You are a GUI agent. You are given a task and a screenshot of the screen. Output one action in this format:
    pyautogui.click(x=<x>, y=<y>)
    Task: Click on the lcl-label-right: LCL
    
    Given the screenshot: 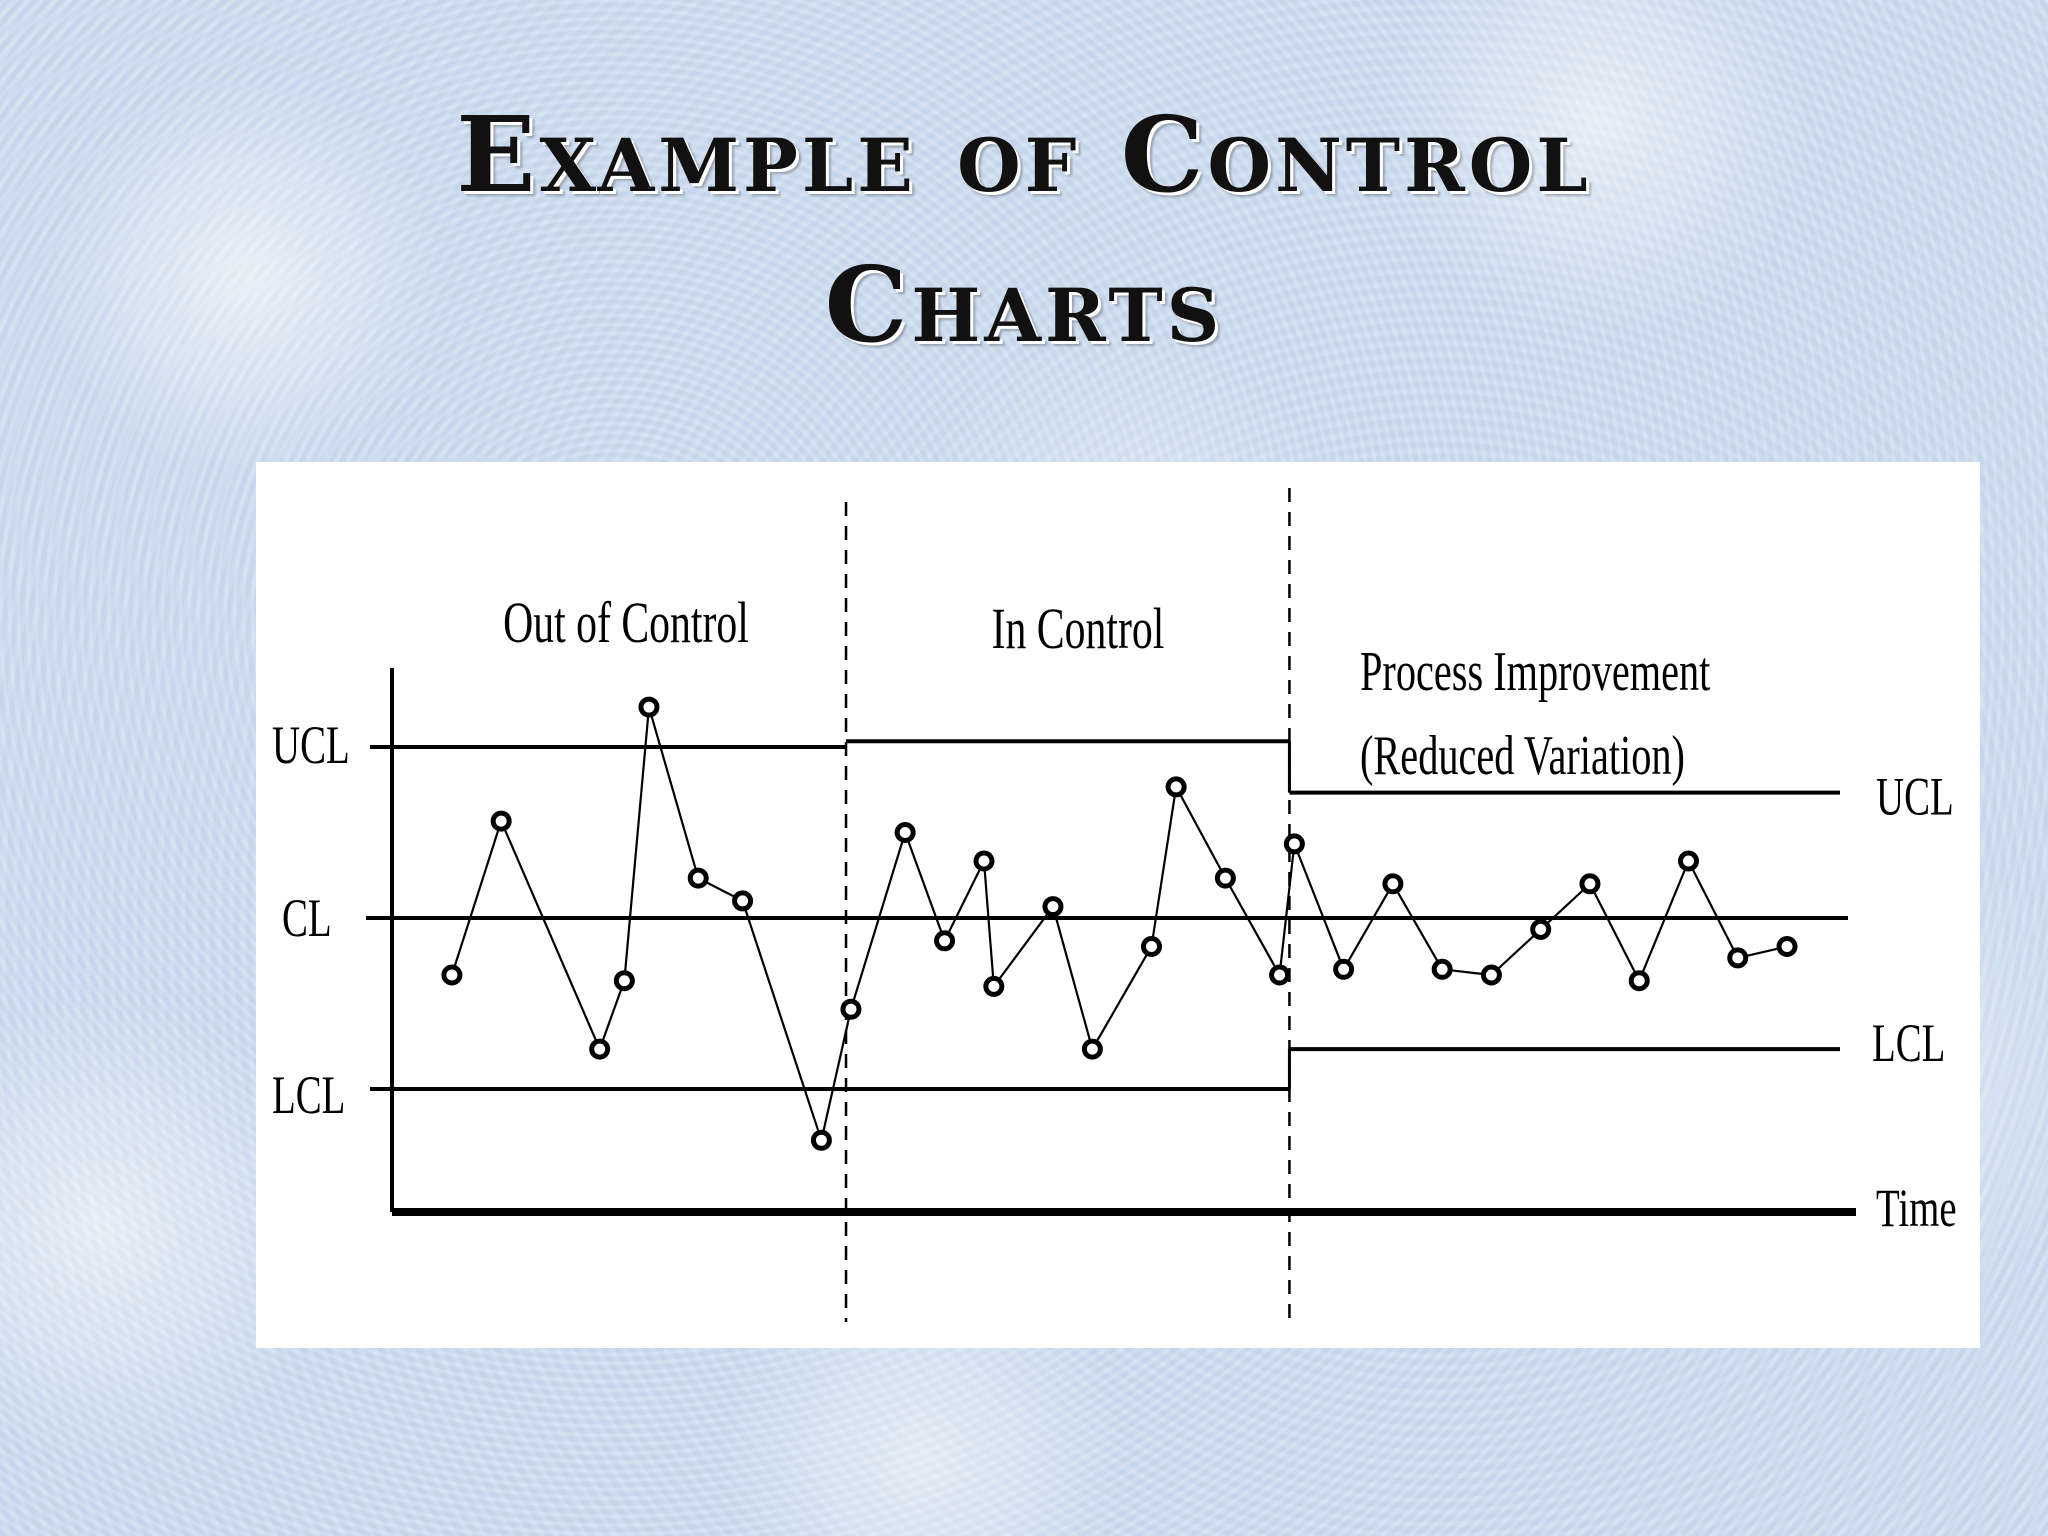 What is the action you would take?
    pyautogui.click(x=1908, y=1044)
    